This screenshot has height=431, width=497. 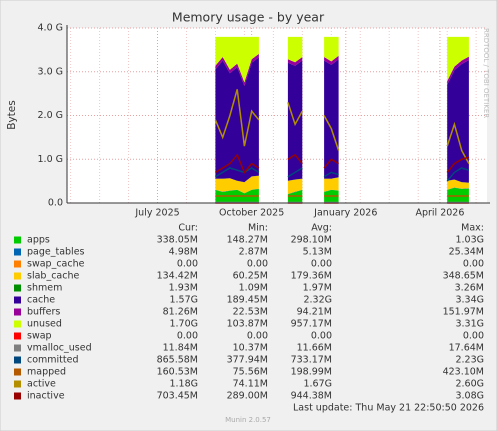 What do you see at coordinates (469, 300) in the screenshot?
I see `legend-value: 3.34G` at bounding box center [469, 300].